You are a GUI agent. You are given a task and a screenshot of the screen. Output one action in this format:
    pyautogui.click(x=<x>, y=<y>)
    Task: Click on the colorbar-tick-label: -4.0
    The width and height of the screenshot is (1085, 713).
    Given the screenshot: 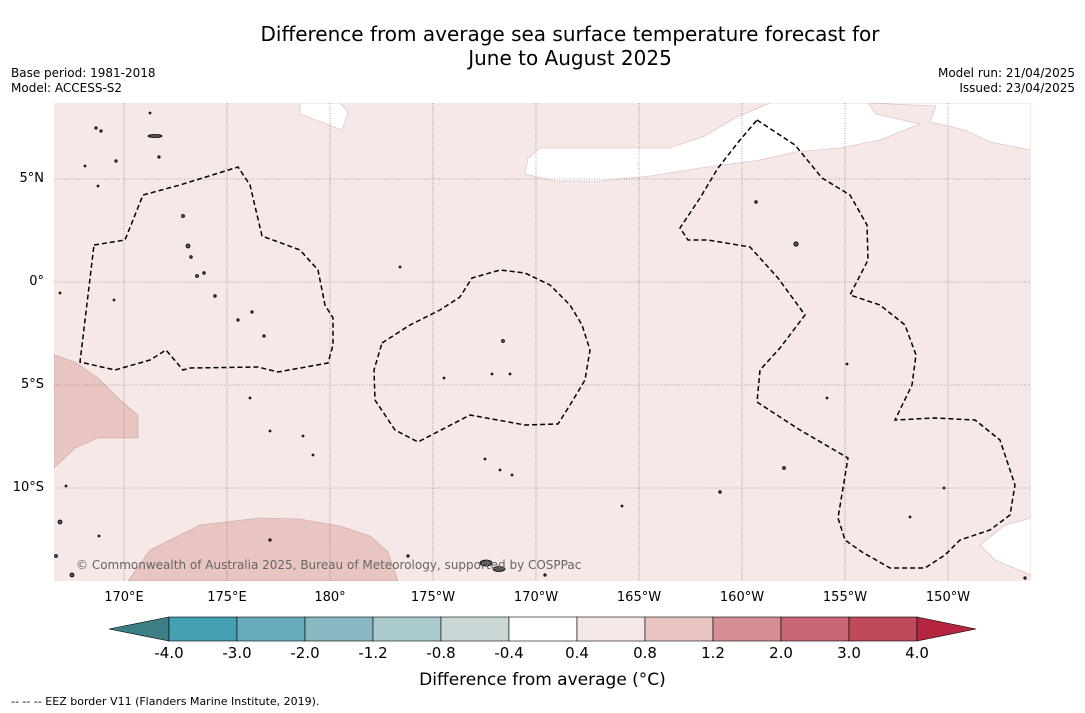 What is the action you would take?
    pyautogui.click(x=169, y=653)
    